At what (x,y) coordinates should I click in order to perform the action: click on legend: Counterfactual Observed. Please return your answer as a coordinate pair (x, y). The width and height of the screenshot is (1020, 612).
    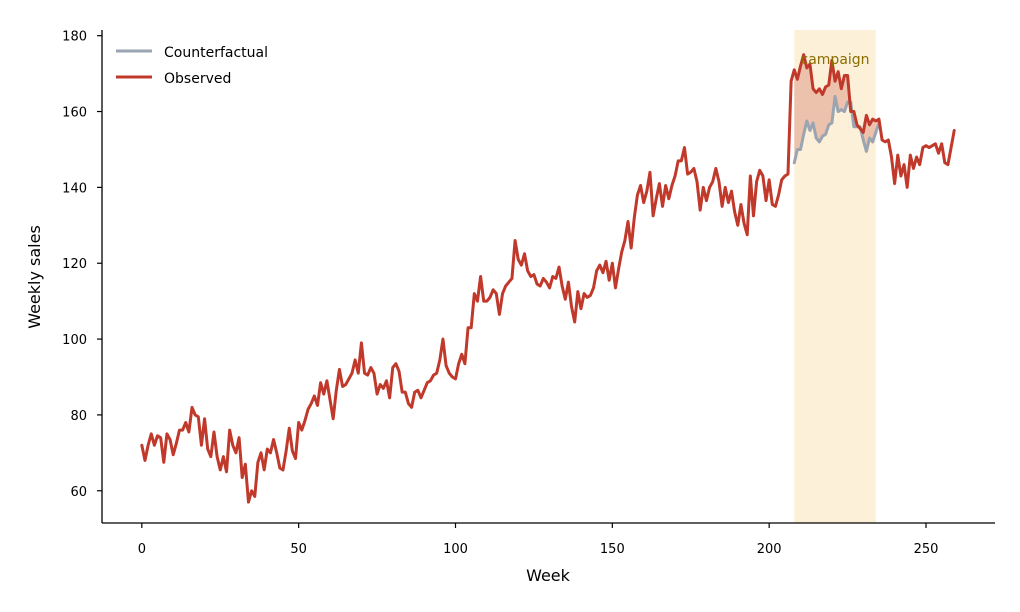
    Looking at the image, I should click on (192, 66).